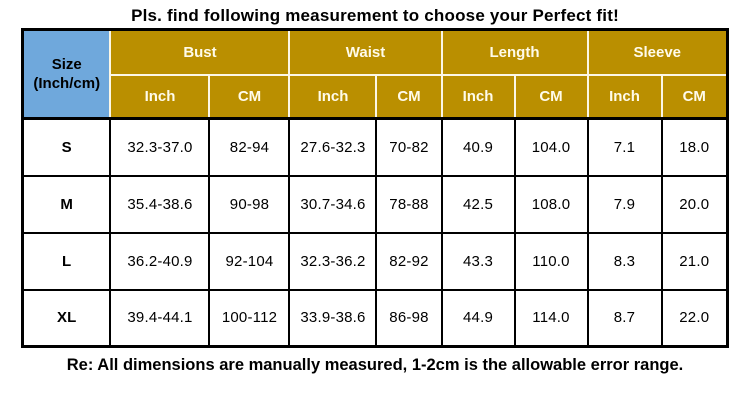 The width and height of the screenshot is (750, 414). I want to click on s-length-inch: 40.9, so click(478, 147).